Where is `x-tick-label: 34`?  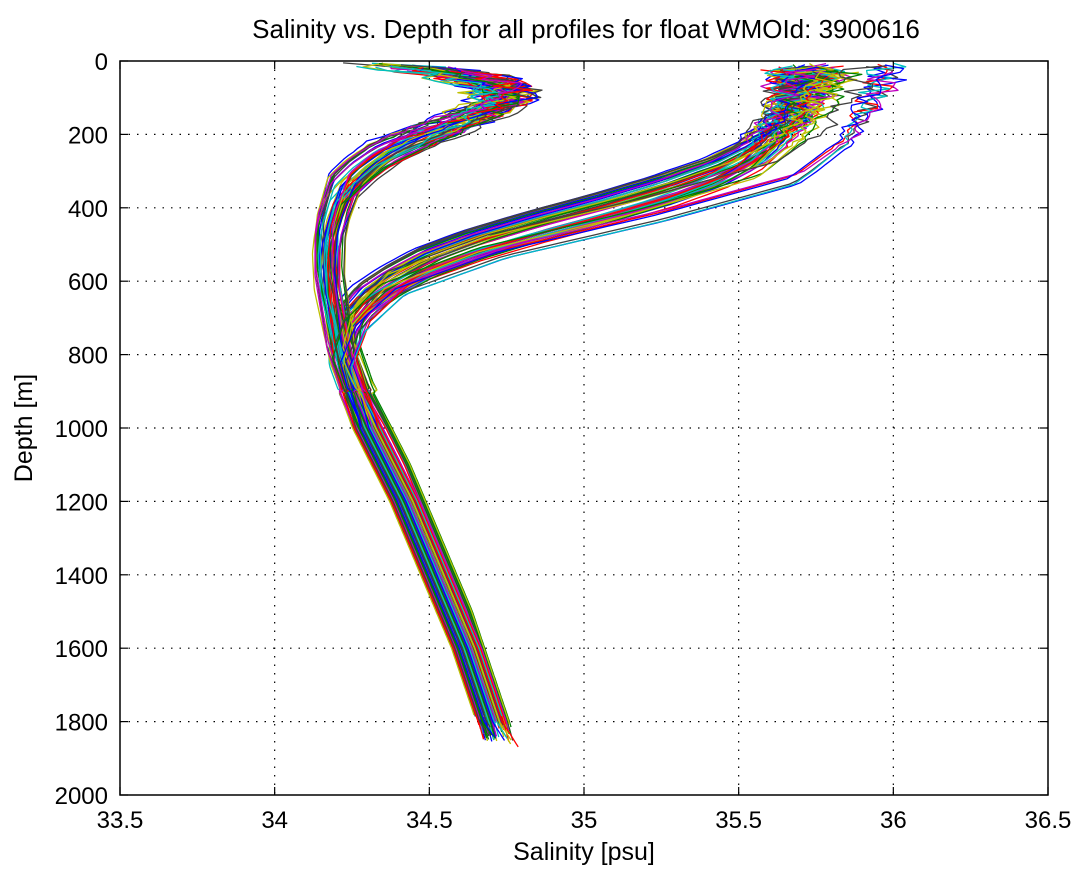 x-tick-label: 34 is located at coordinates (274, 820).